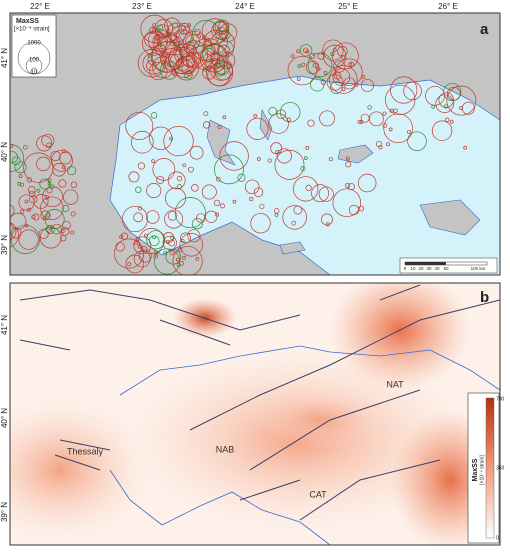 This screenshot has height=555, width=510. I want to click on lat-label: 40° N, so click(4, 418).